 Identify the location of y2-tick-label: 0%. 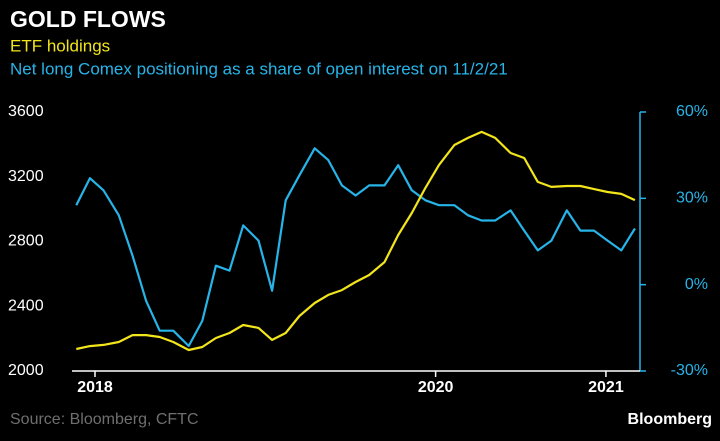
(696, 284).